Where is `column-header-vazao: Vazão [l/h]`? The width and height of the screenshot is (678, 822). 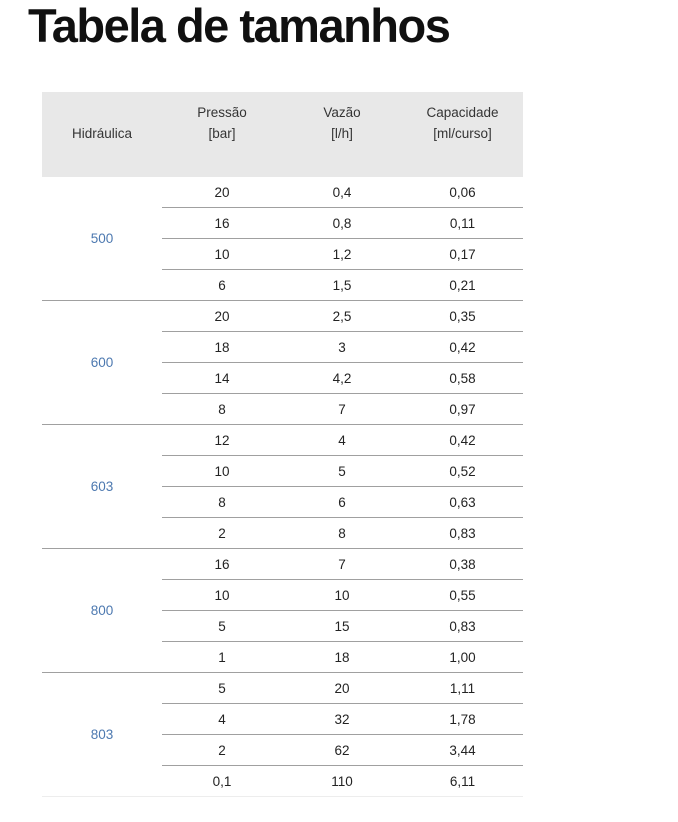 column-header-vazao: Vazão [l/h] is located at coordinates (342, 134).